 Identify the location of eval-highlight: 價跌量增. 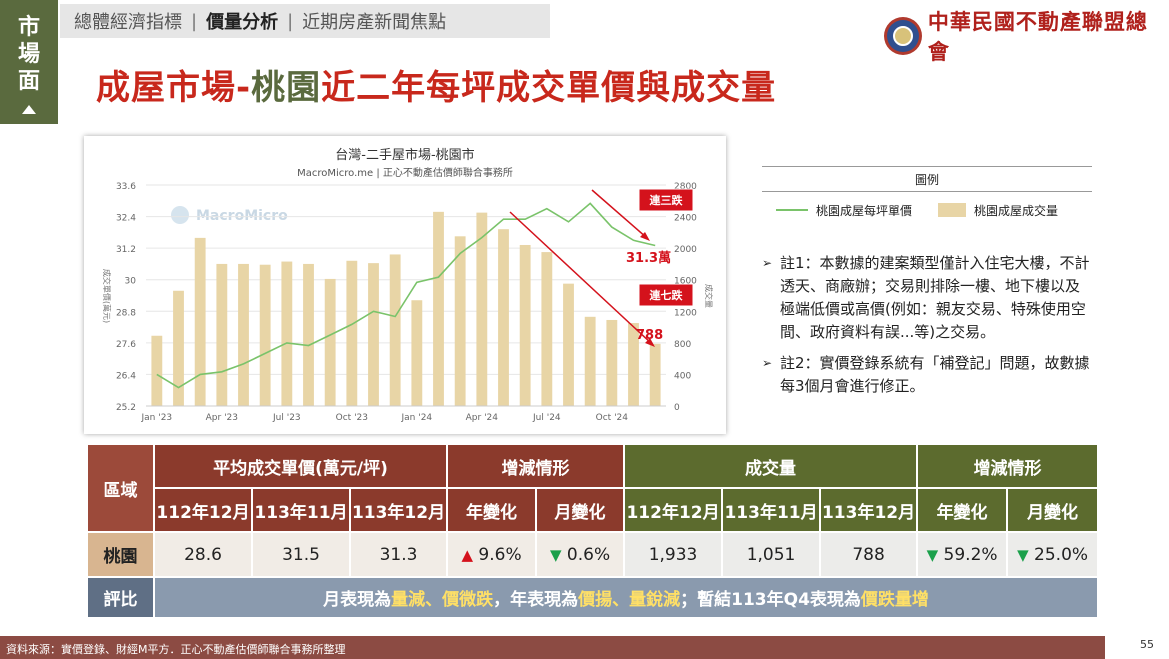
(894, 600).